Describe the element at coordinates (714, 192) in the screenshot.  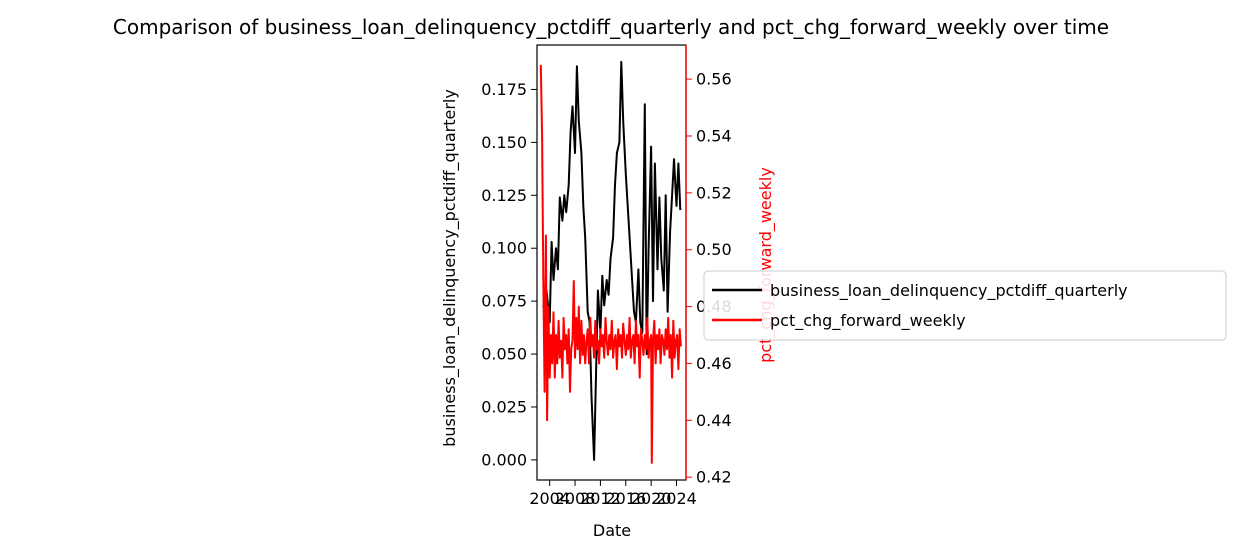
I see `right-tick-label: 0.52` at that location.